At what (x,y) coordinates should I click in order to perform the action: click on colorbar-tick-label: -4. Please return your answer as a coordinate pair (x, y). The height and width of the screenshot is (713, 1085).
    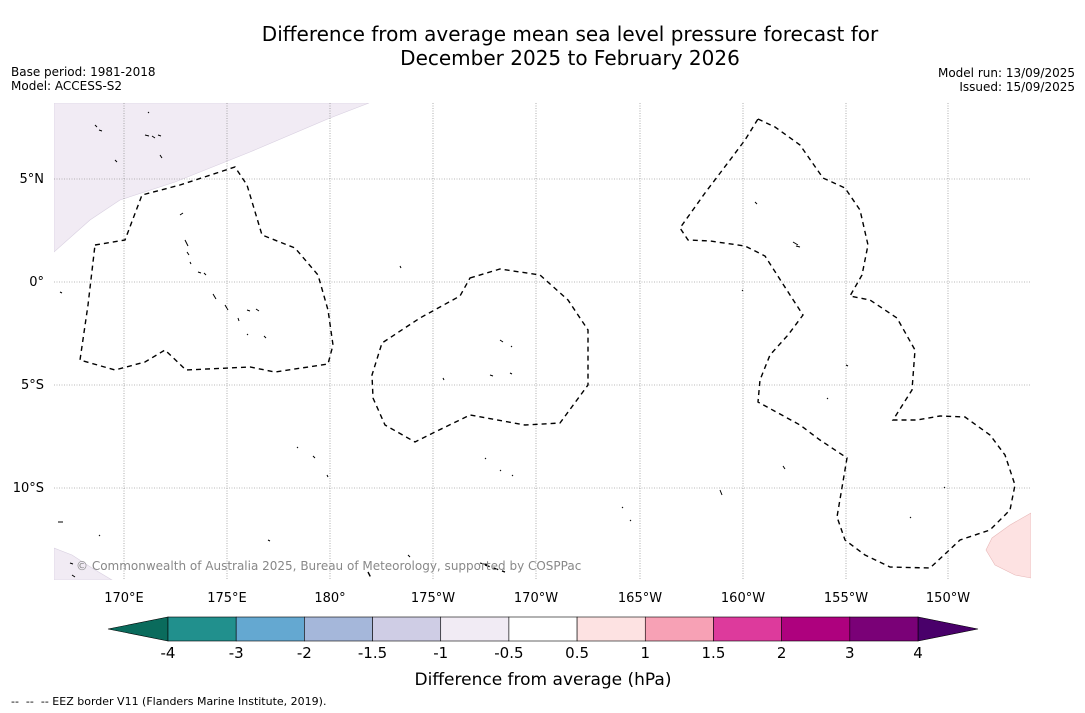
    Looking at the image, I should click on (168, 653).